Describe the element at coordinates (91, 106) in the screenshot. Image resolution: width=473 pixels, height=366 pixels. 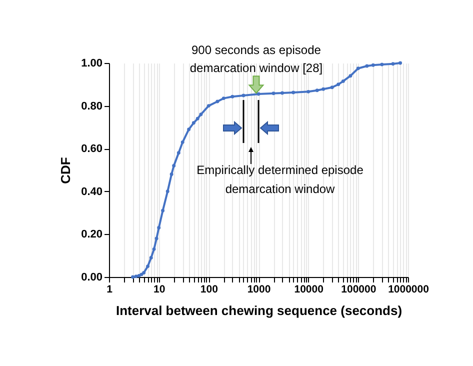
I see `y-tick-label: 0.80` at that location.